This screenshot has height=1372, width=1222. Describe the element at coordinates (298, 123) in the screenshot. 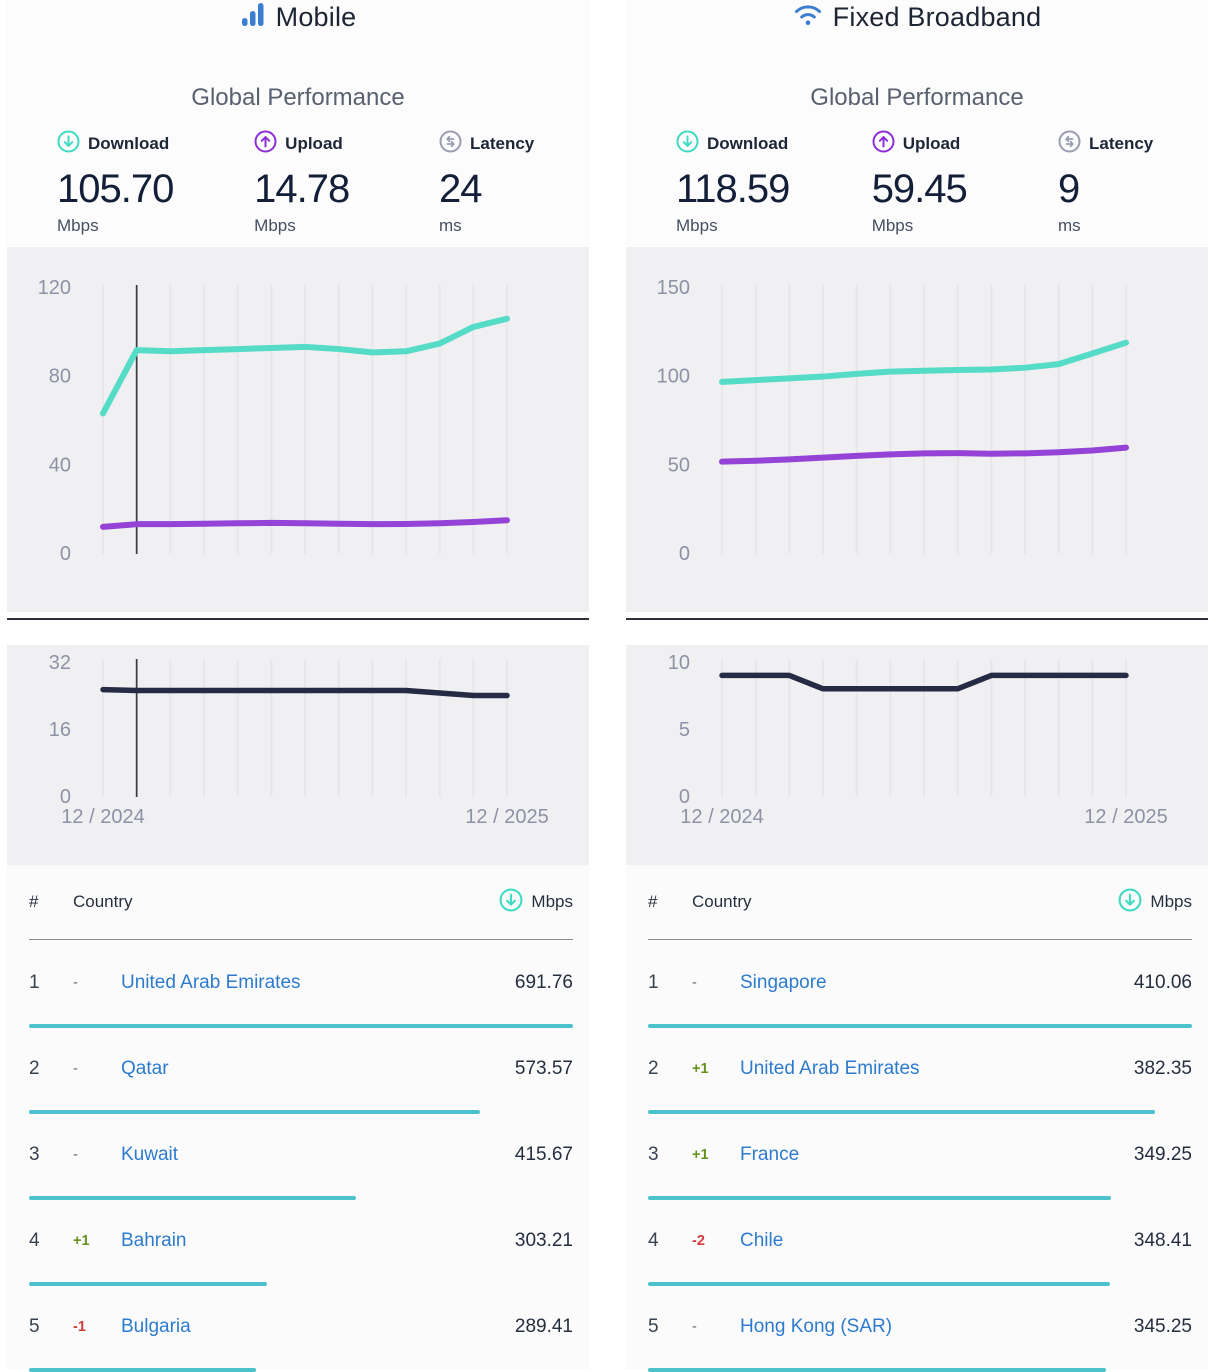

I see `mobile-summary-section: Mobile Global Performance Download 10` at that location.